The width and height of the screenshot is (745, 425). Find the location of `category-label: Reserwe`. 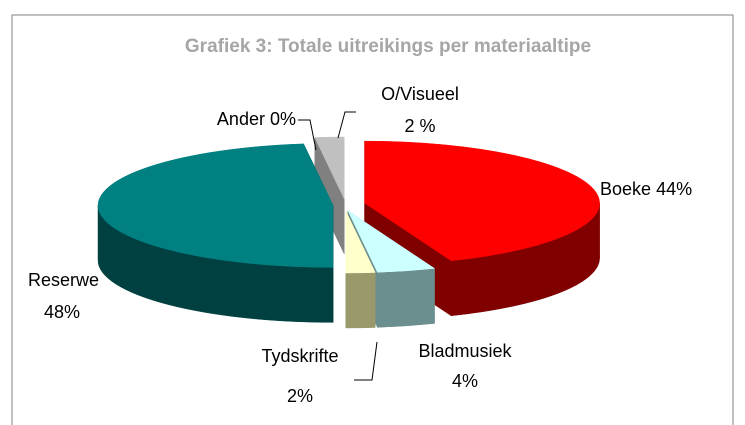

category-label: Reserwe is located at coordinates (63, 280).